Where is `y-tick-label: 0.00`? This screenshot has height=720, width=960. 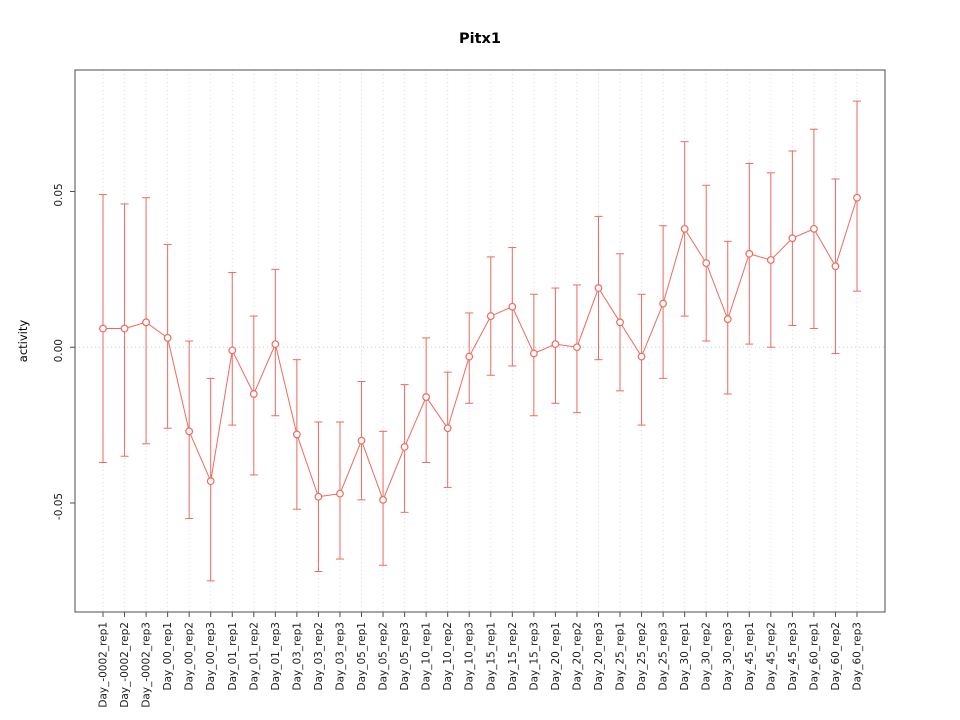
y-tick-label: 0.00 is located at coordinates (59, 350).